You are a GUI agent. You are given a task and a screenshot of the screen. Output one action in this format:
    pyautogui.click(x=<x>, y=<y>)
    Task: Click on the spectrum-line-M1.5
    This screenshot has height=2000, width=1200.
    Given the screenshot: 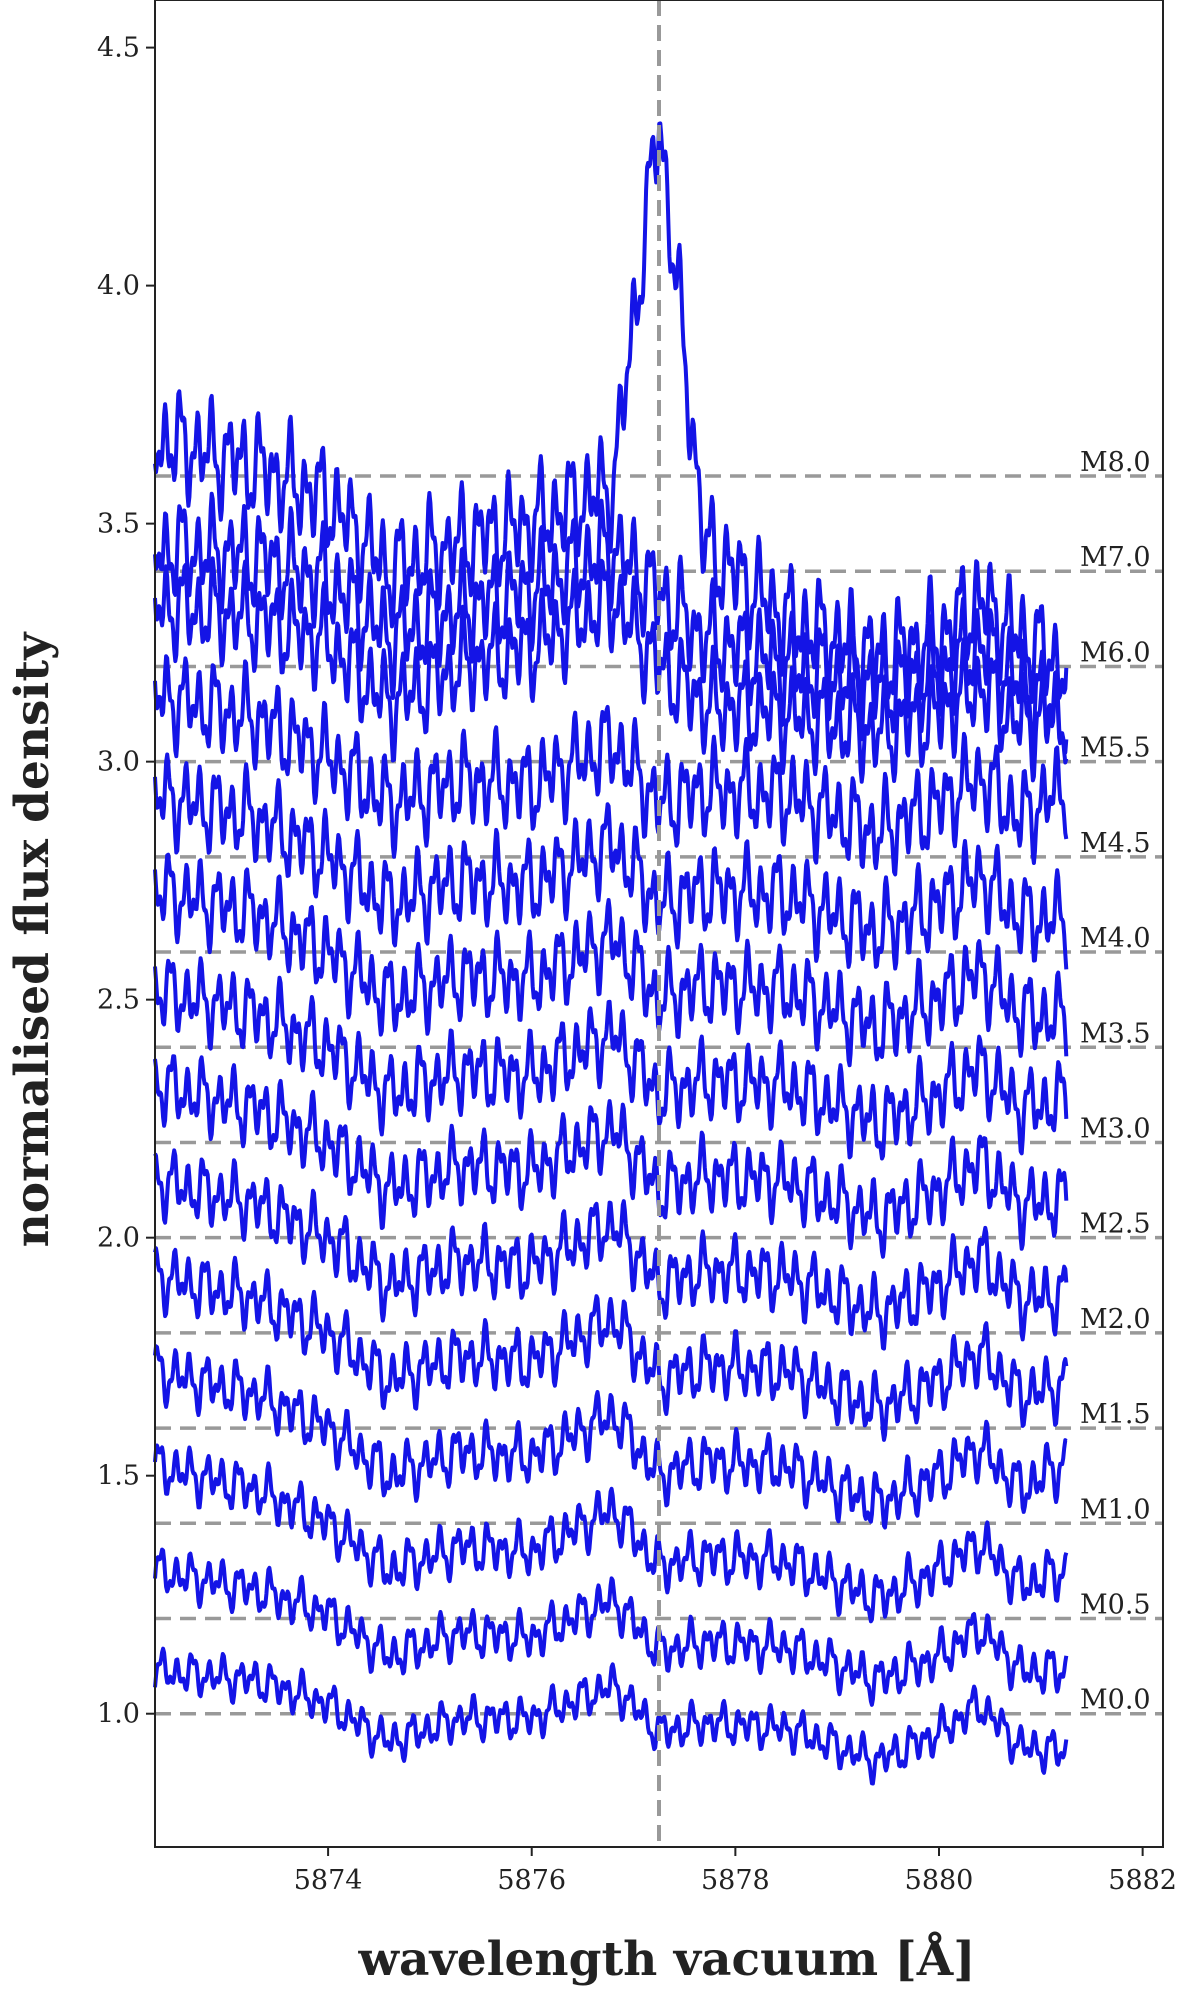 What is the action you would take?
    pyautogui.click(x=610, y=1437)
    